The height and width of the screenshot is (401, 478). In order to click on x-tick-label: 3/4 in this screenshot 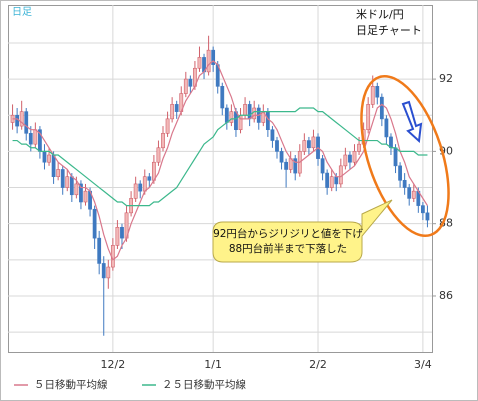, I will do `click(423, 364)`.